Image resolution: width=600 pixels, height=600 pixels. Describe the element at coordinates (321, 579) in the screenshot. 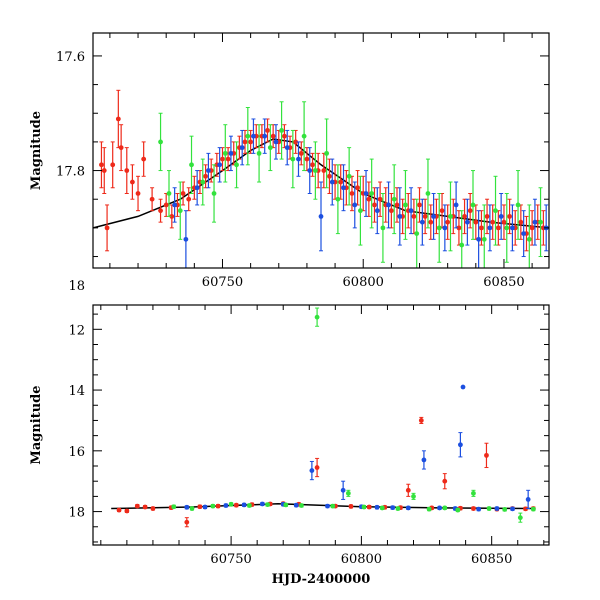

I see `x-axis-label: HJD-2400000` at that location.